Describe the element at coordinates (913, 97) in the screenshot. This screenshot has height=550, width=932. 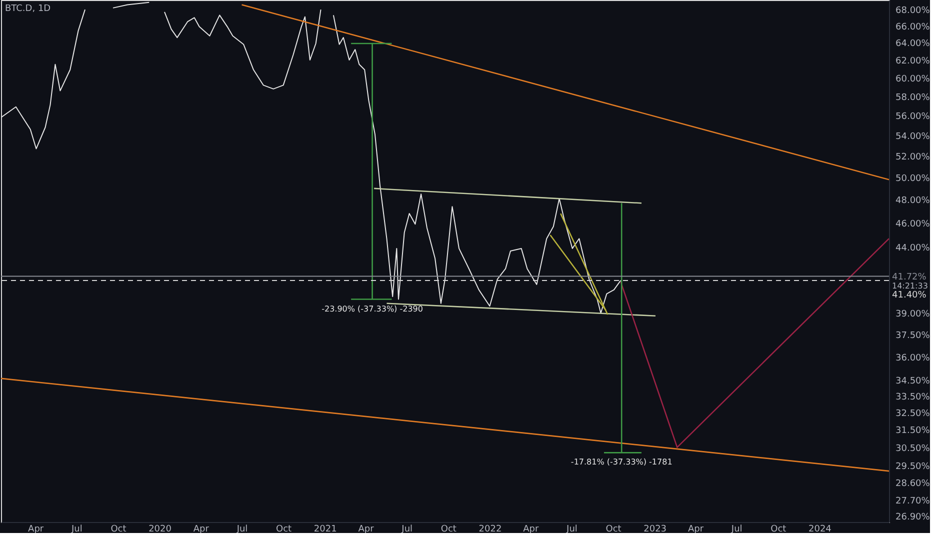
I see `y-tick-label: 58.00%` at that location.